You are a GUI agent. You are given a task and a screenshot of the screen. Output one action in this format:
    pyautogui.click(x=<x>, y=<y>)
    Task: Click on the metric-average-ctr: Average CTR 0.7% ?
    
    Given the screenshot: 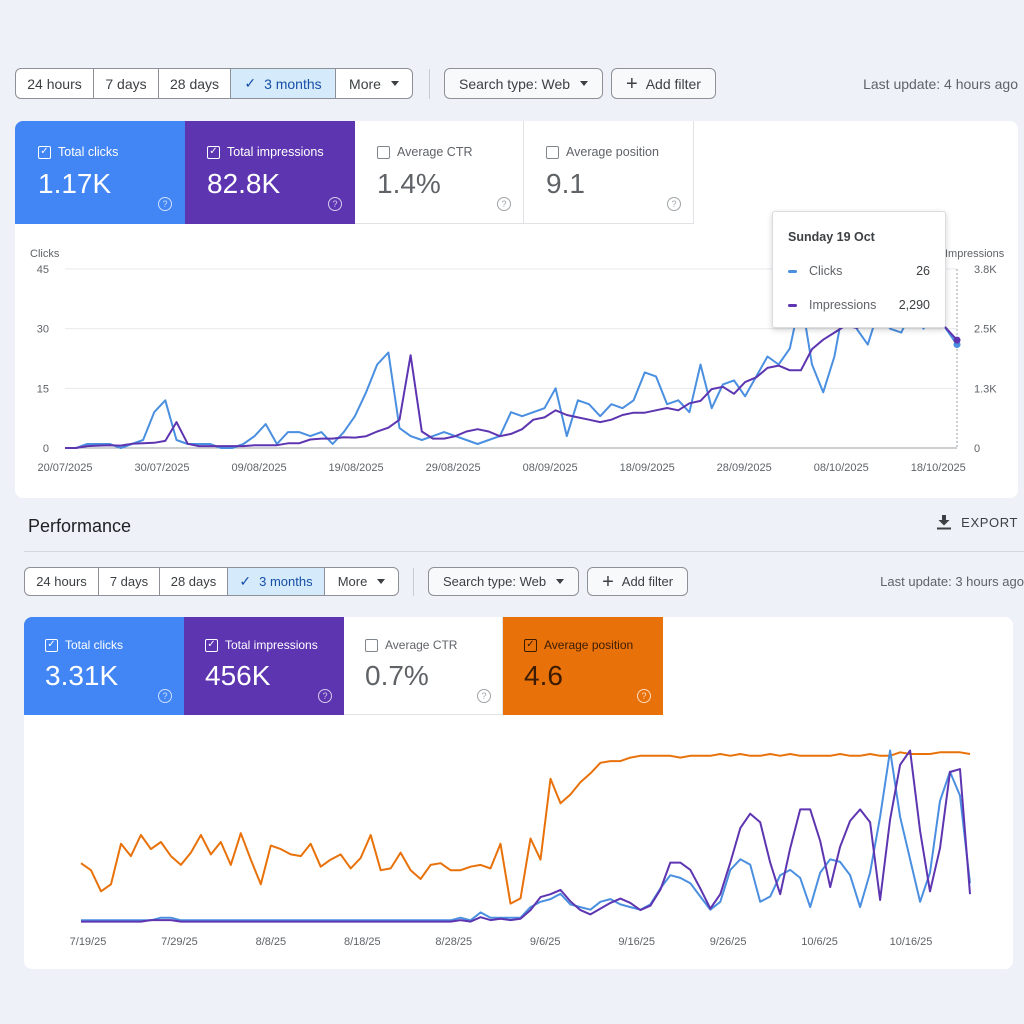 What is the action you would take?
    pyautogui.click(x=423, y=666)
    